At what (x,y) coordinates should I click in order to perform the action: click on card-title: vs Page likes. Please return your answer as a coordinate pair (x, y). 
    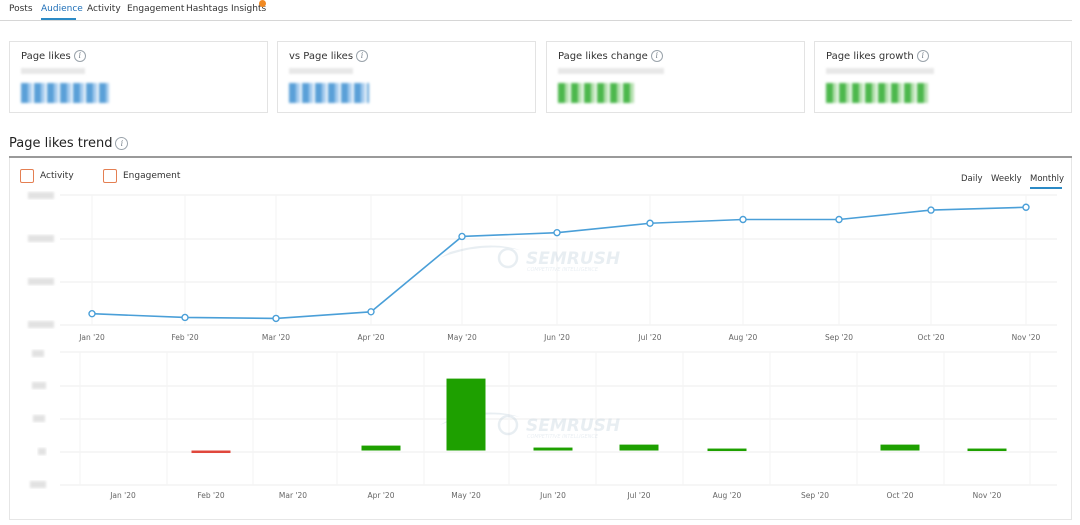
    Looking at the image, I should click on (321, 56).